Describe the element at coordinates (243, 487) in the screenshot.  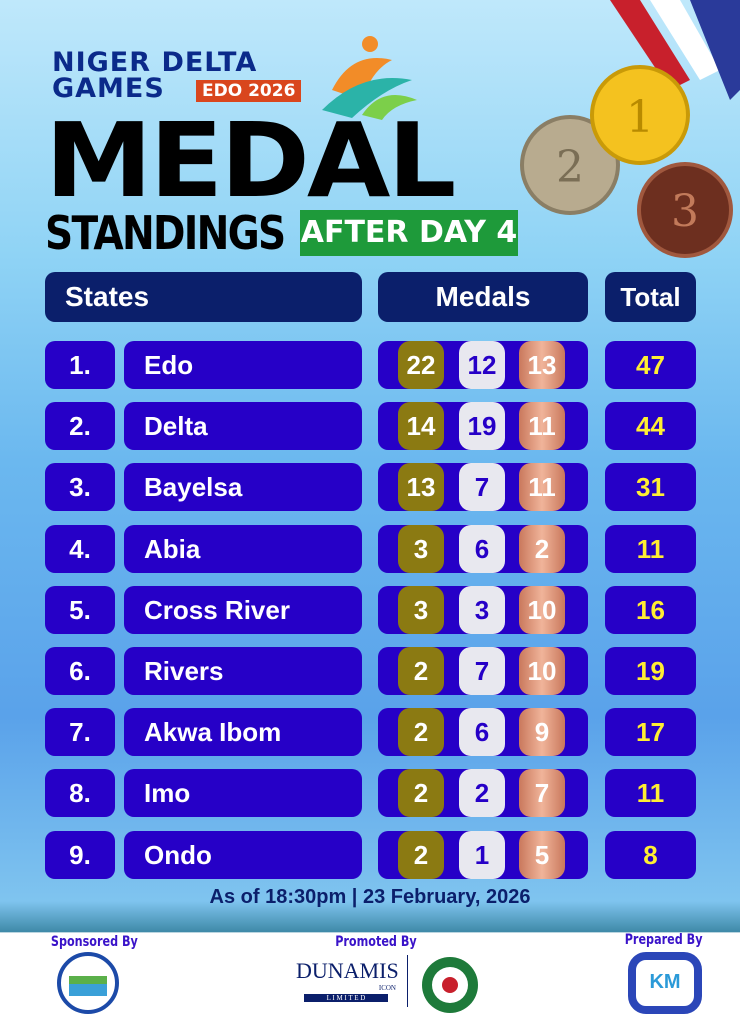
I see `state-name-cell: Bayelsa` at that location.